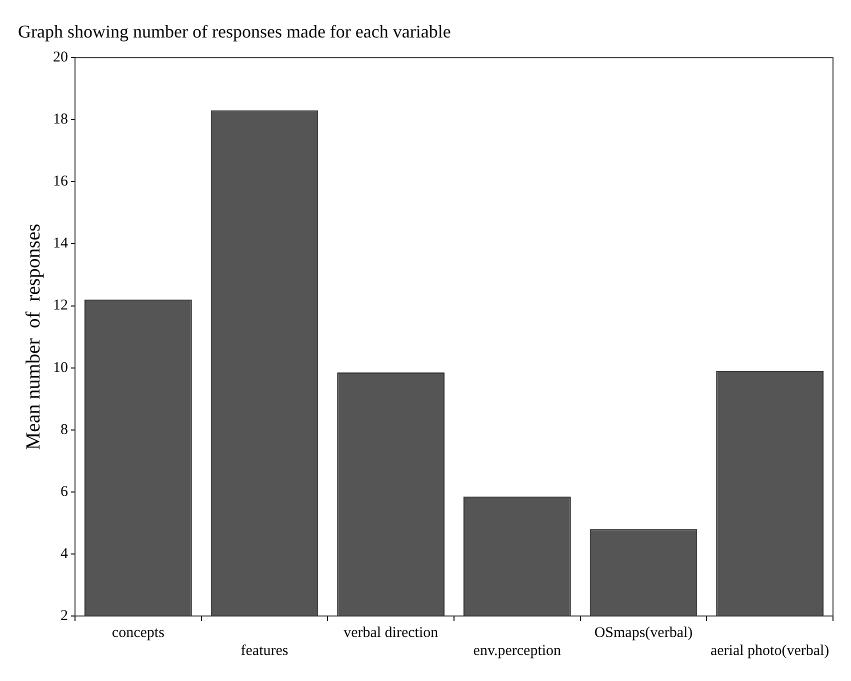  Describe the element at coordinates (64, 430) in the screenshot. I see `y-tick-label: 8` at that location.